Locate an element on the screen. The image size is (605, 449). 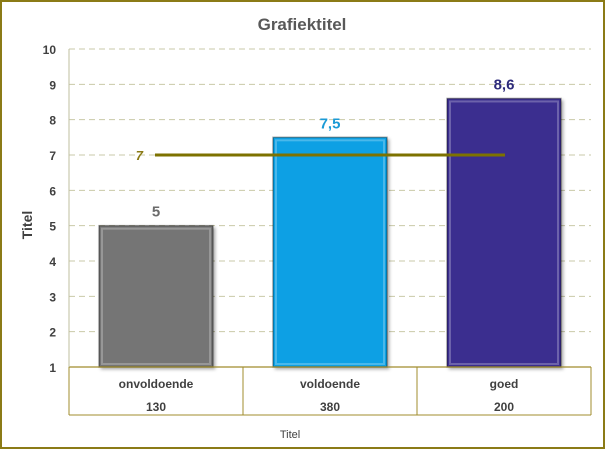
bar-voldoende is located at coordinates (330, 252).